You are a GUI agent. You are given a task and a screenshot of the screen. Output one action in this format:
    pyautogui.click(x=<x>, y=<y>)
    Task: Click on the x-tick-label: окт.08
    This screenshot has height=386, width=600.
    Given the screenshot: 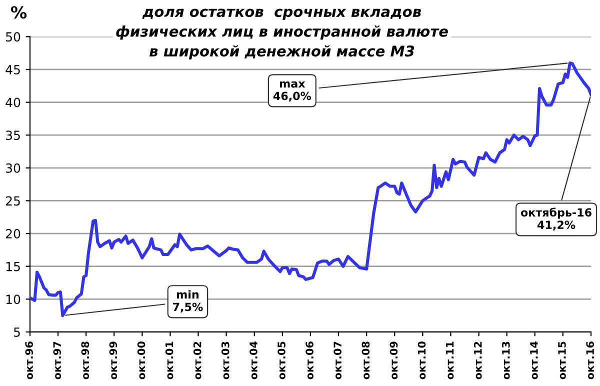 What is the action you would take?
    pyautogui.click(x=366, y=361)
    